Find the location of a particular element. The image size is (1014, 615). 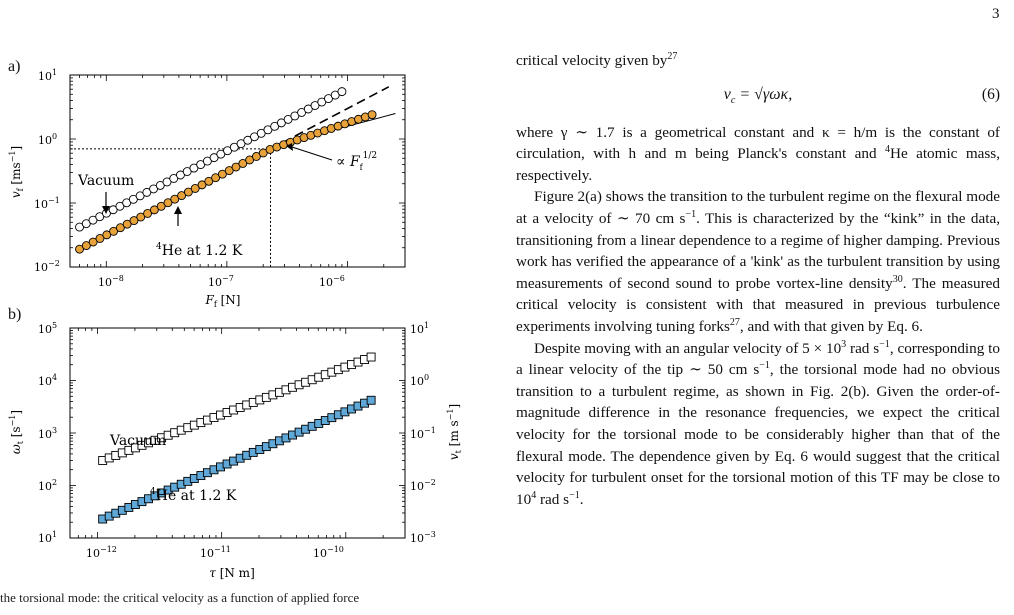

chart-a-arrow-sqrt is located at coordinates (312, 153).